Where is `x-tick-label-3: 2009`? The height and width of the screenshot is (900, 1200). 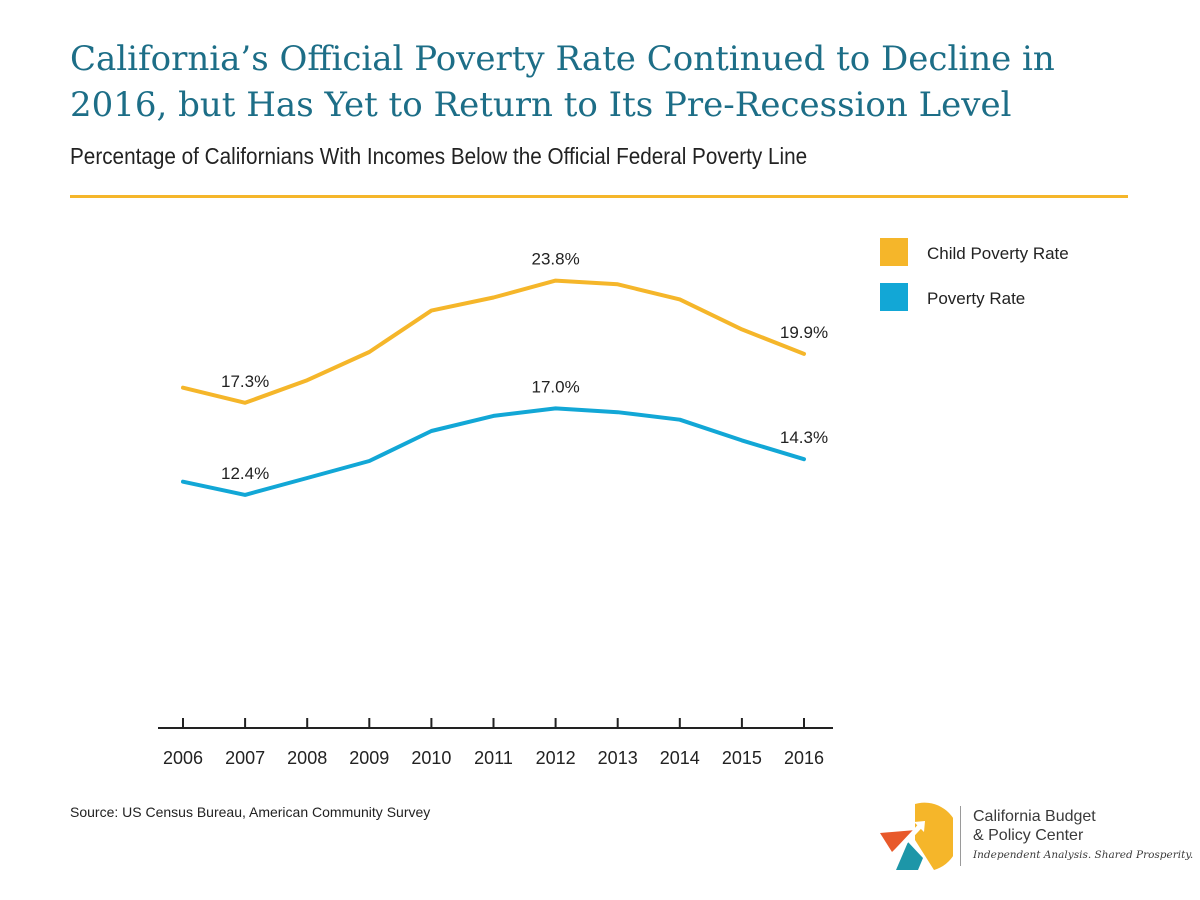
x-tick-label-3: 2009 is located at coordinates (369, 758).